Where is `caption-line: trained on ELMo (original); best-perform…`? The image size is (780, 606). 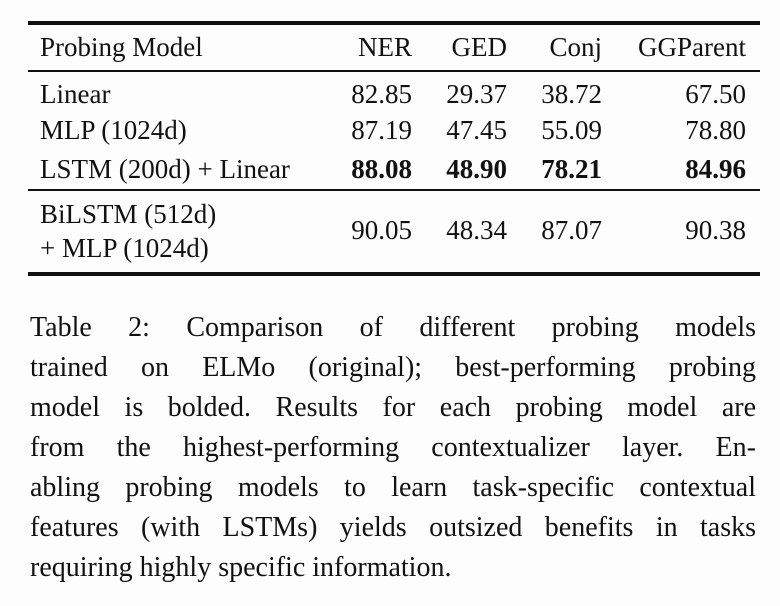 caption-line: trained on ELMo (original); best-perform… is located at coordinates (393, 367).